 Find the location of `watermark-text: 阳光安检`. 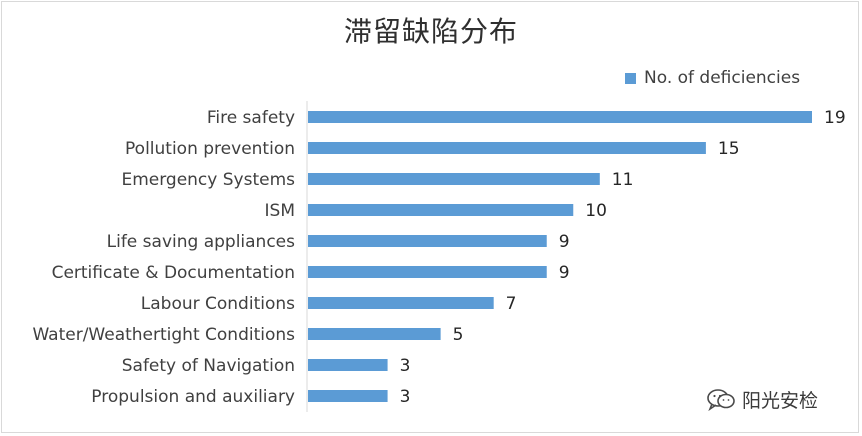

watermark-text: 阳光安检 is located at coordinates (780, 400).